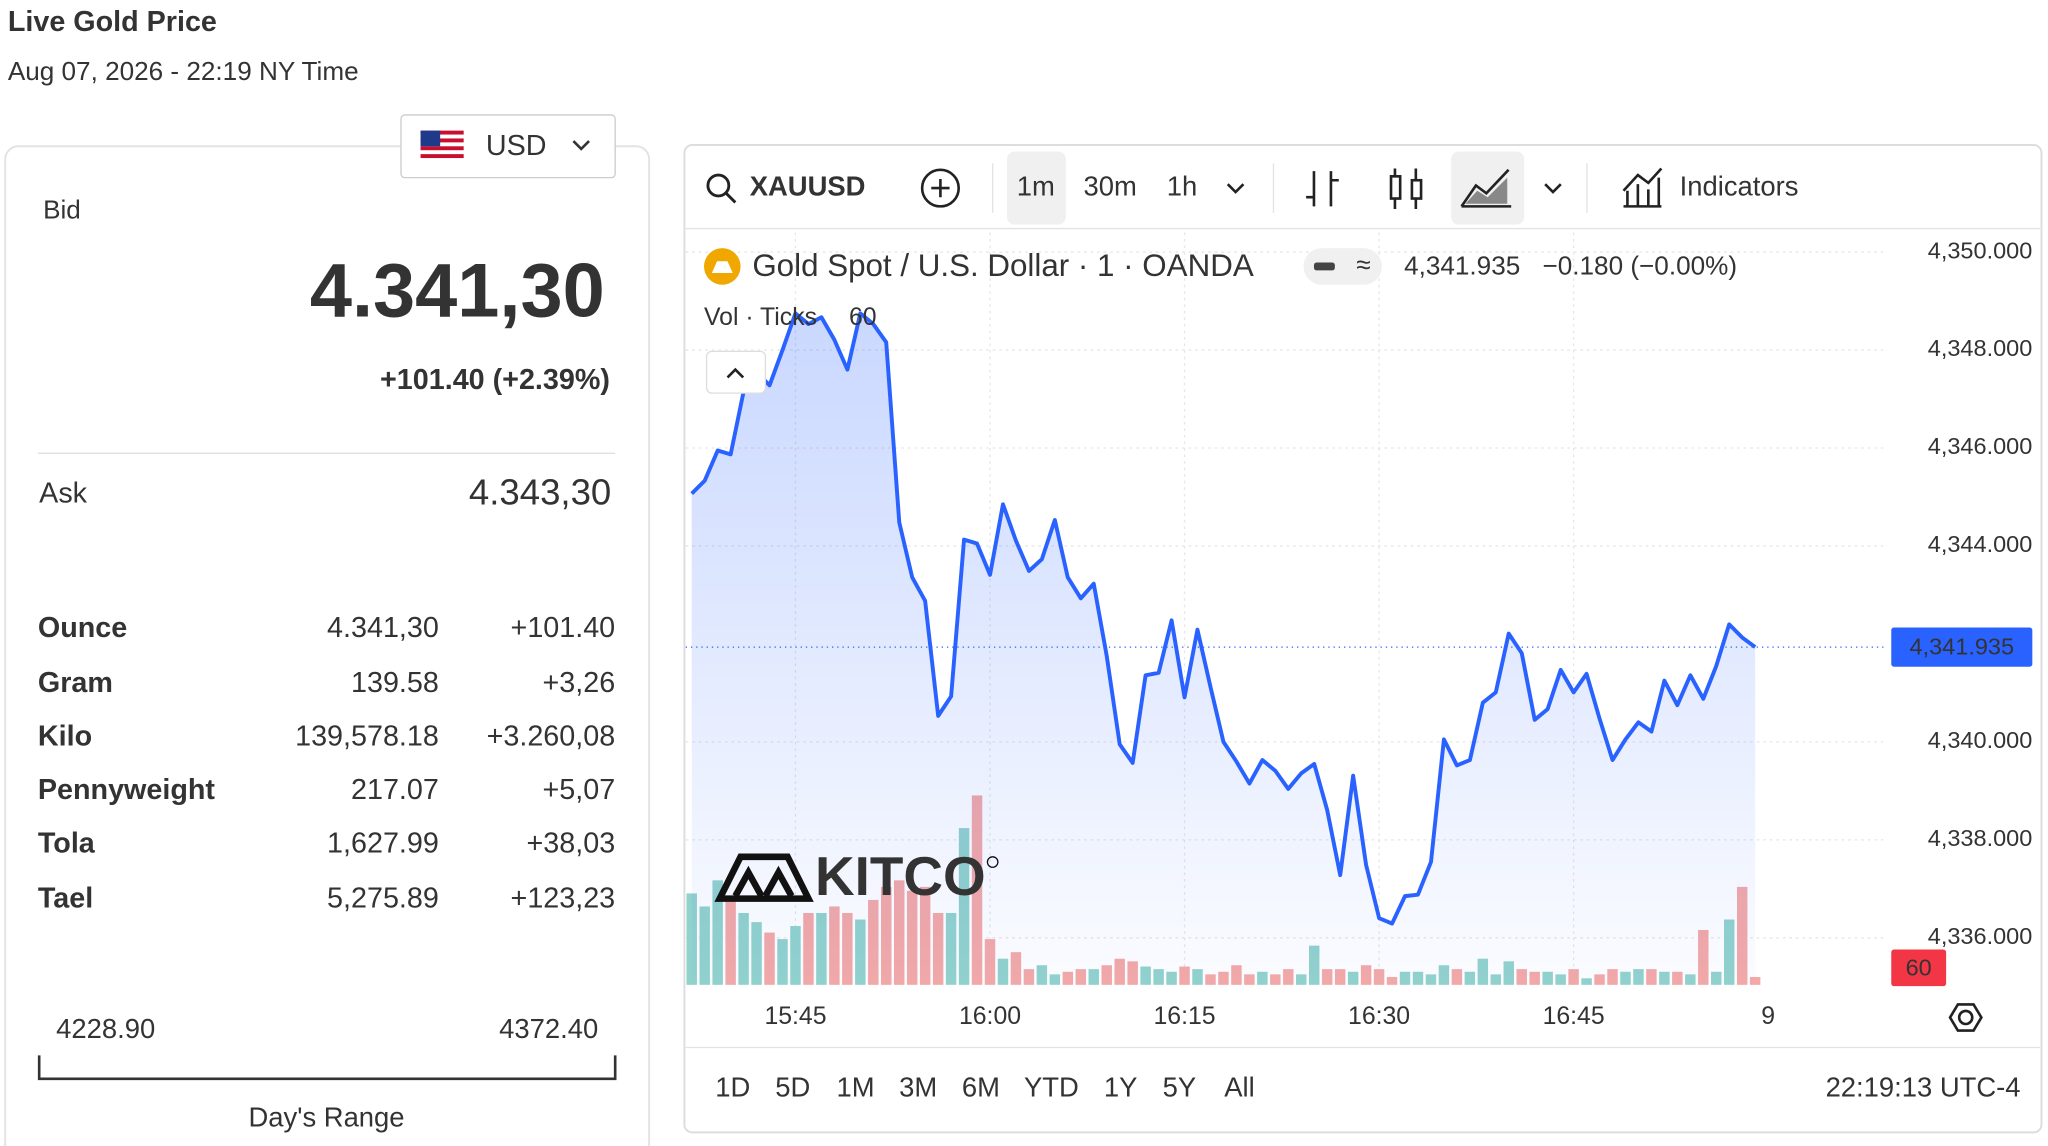  I want to click on area-style-active, so click(1488, 188).